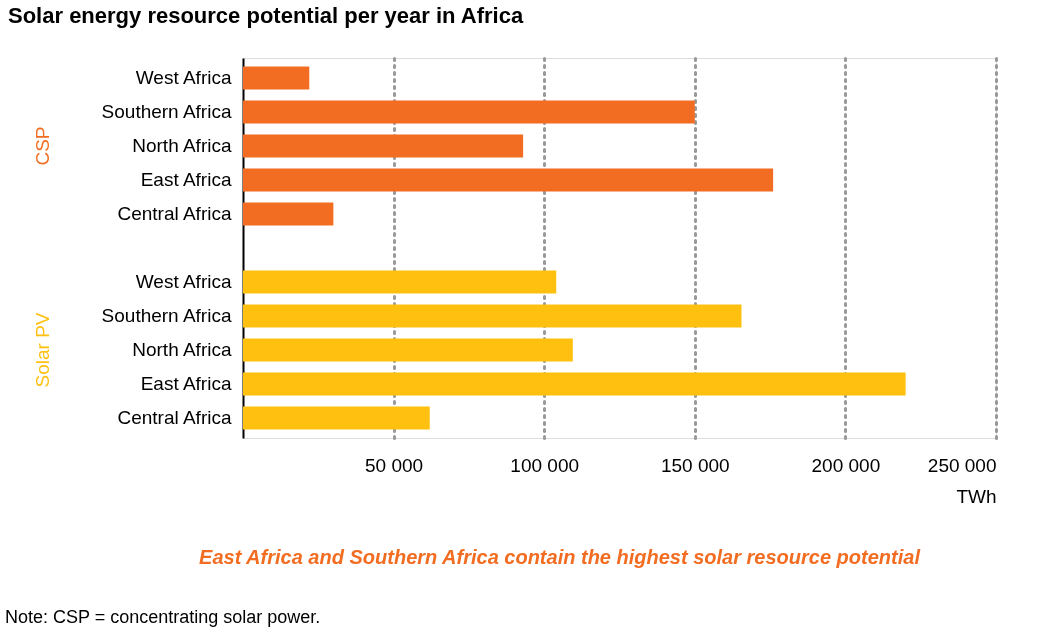 The image size is (1038, 642). Describe the element at coordinates (976, 496) in the screenshot. I see `x-axis-title: TWh` at that location.